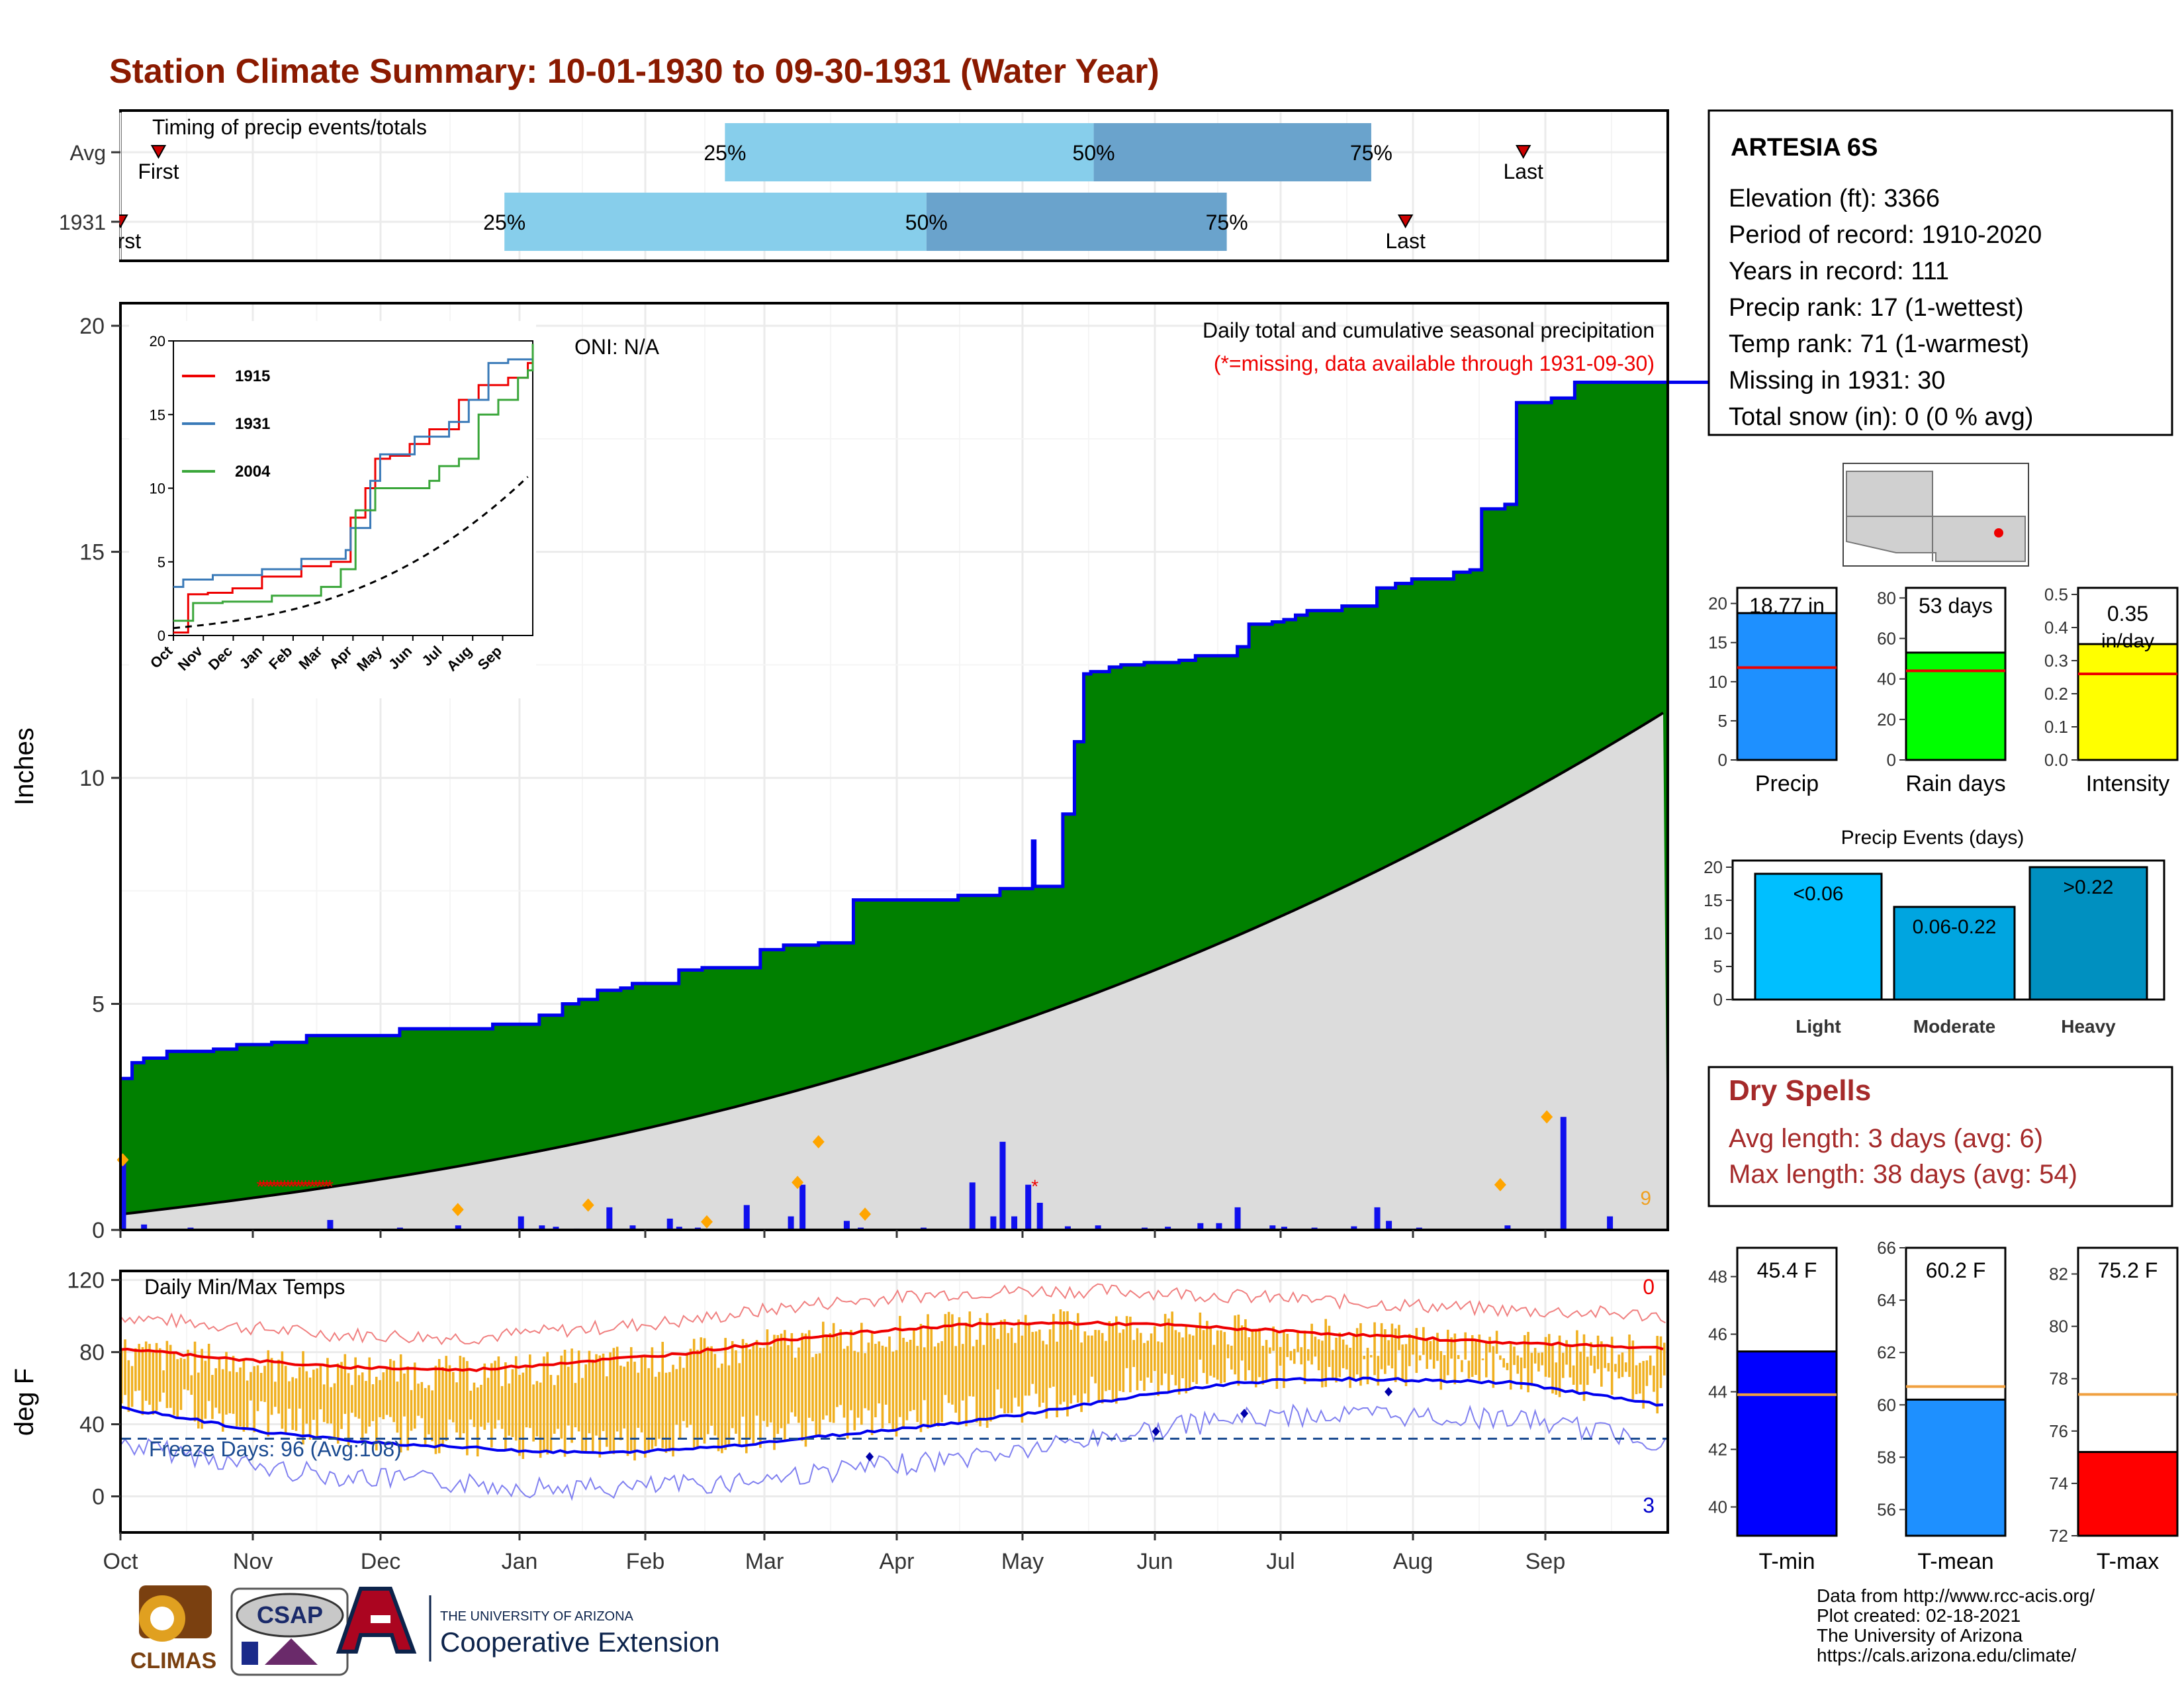  I want to click on summary-y-tick-label: 80, so click(1886, 598).